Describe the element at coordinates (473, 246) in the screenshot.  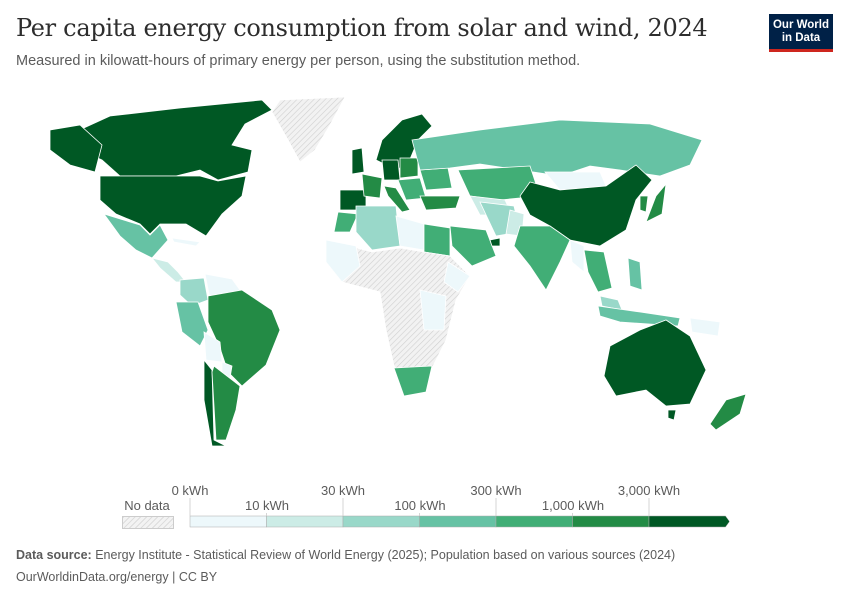
I see `country-region-sau` at that location.